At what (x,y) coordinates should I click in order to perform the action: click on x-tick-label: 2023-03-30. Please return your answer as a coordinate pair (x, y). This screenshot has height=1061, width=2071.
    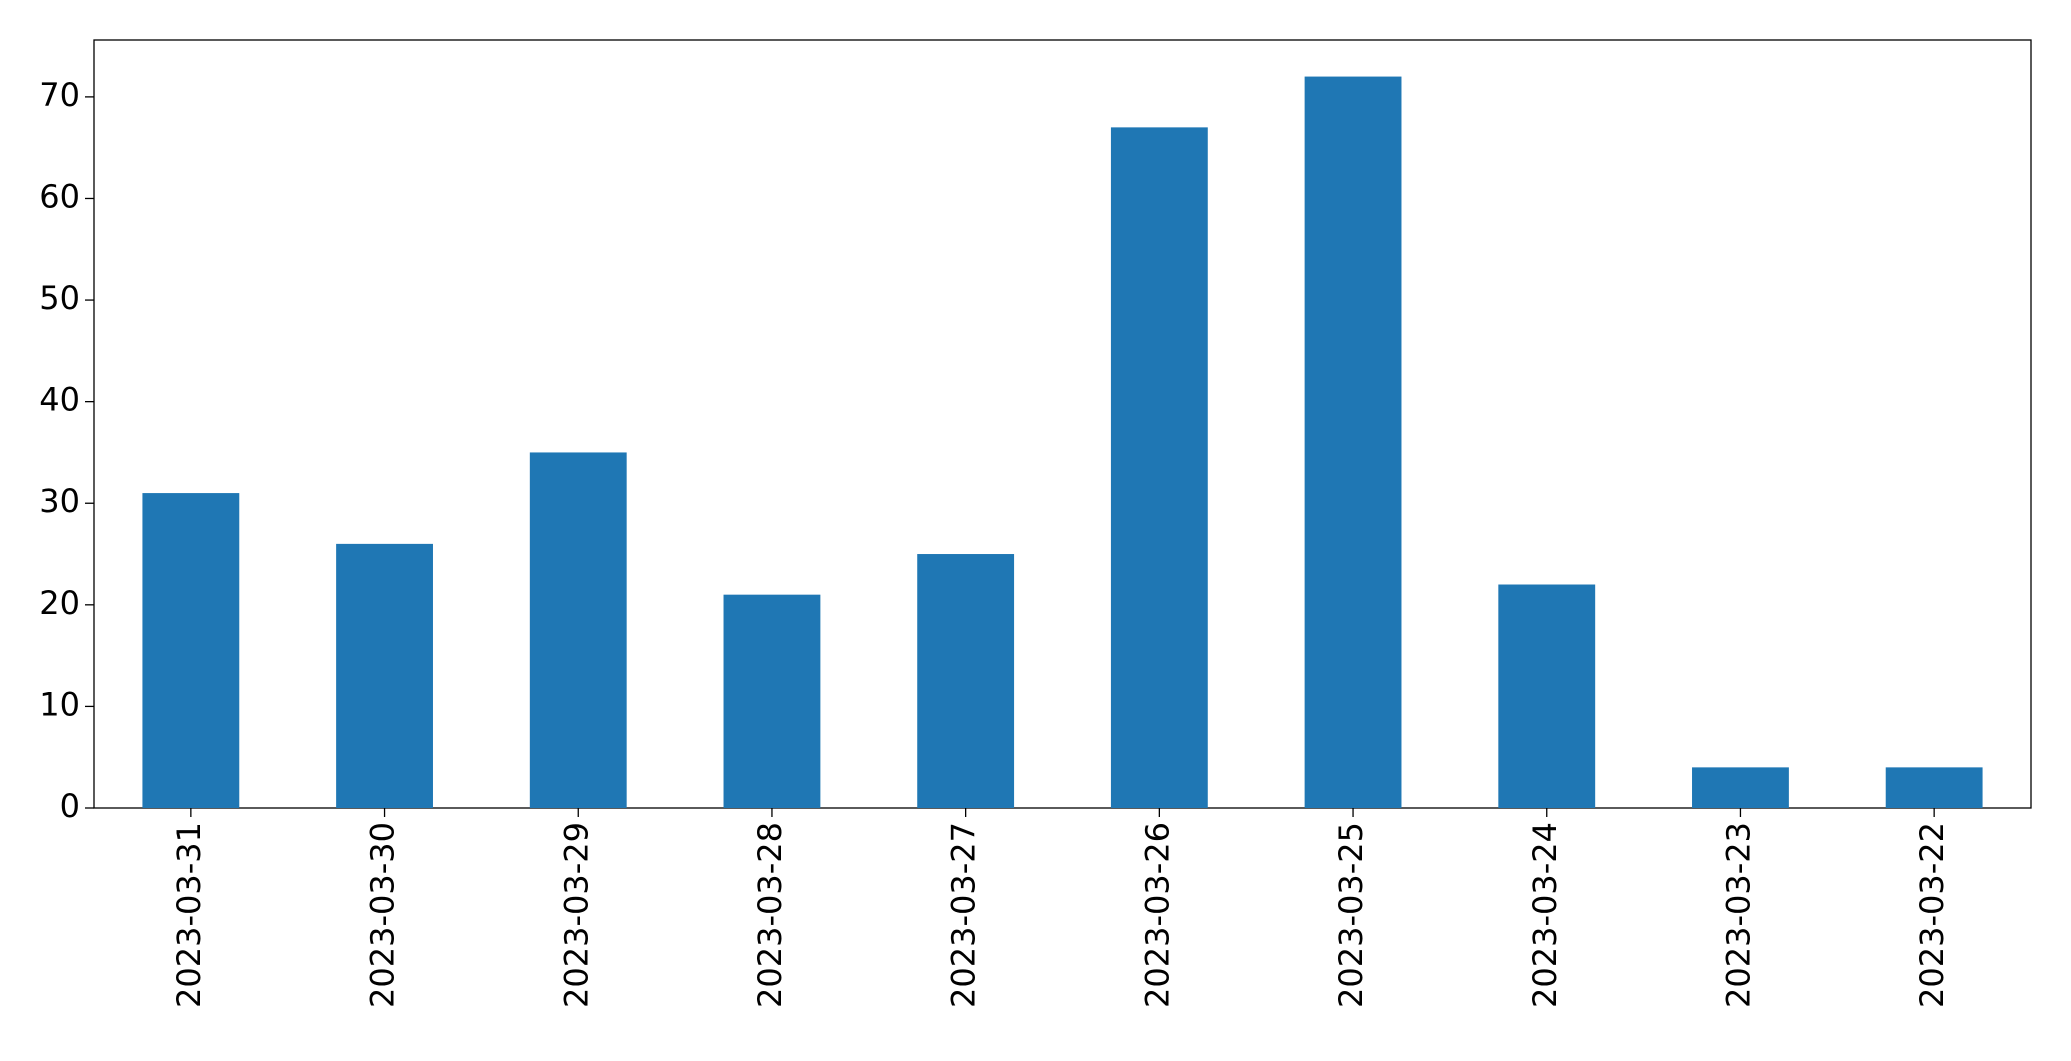
    Looking at the image, I should click on (383, 915).